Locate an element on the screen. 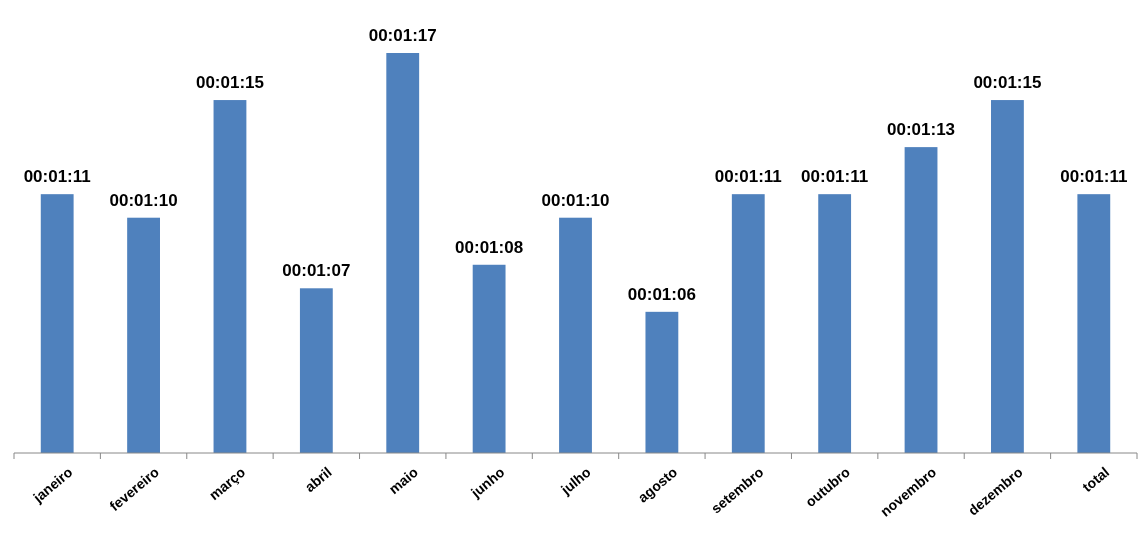 The height and width of the screenshot is (540, 1145). data-label: 00:01:13 is located at coordinates (921, 130).